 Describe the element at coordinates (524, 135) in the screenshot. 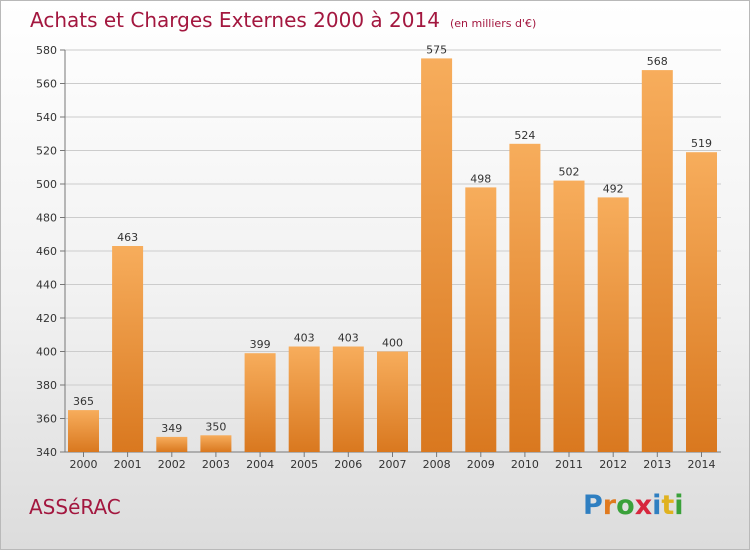

I see `data-label: 524` at that location.